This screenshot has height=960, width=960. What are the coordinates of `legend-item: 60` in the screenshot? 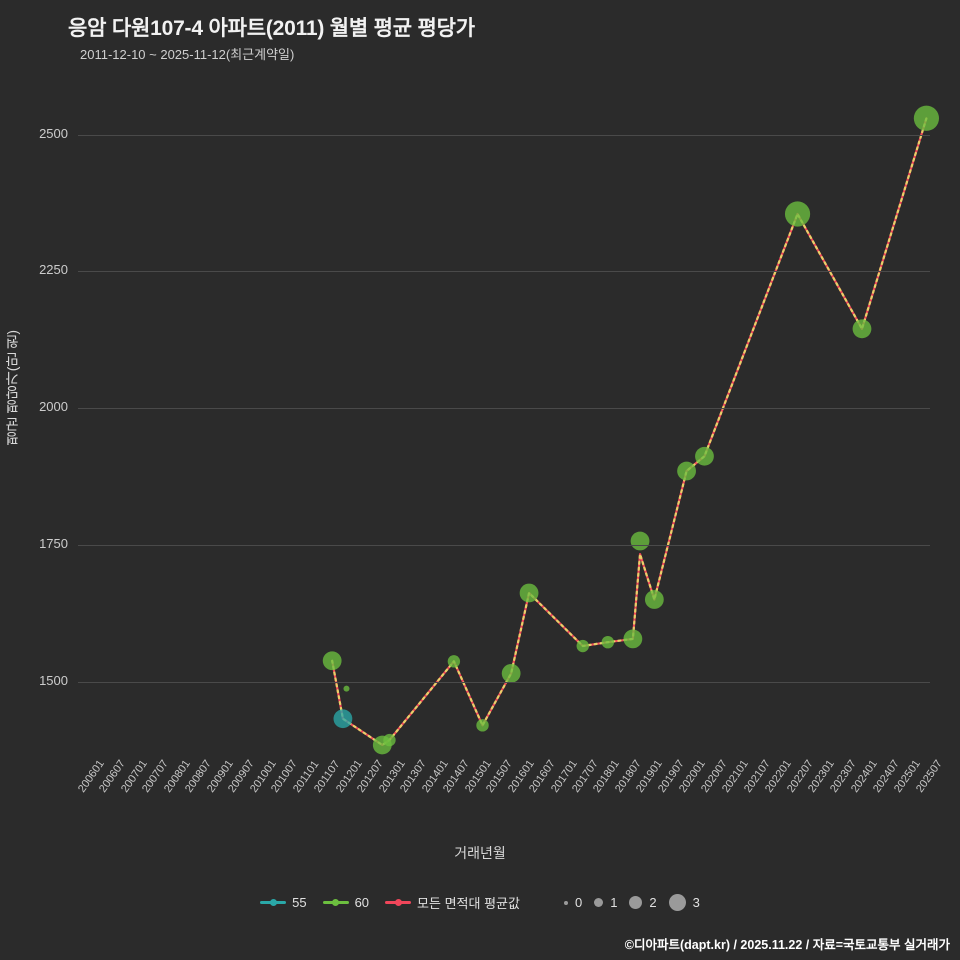 It's located at (346, 902).